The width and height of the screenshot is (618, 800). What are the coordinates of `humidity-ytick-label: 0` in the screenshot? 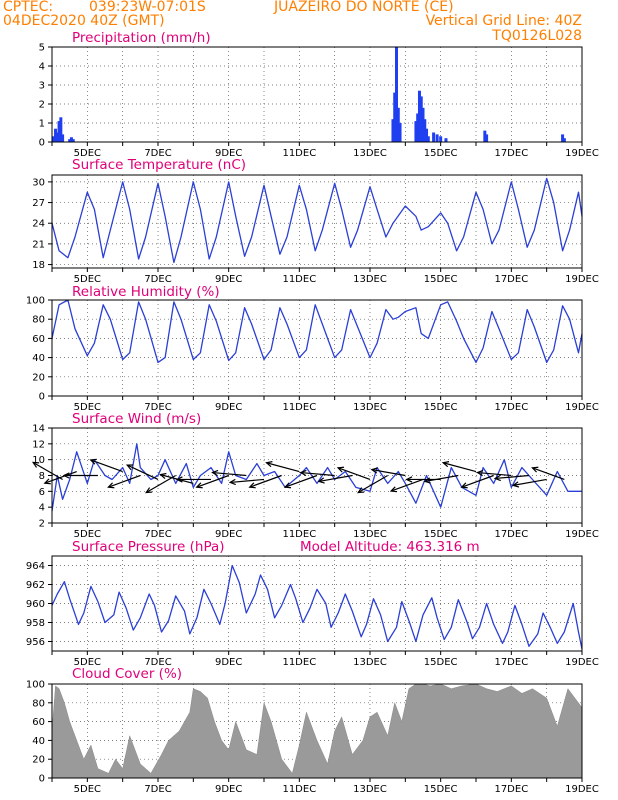 It's located at (42, 397).